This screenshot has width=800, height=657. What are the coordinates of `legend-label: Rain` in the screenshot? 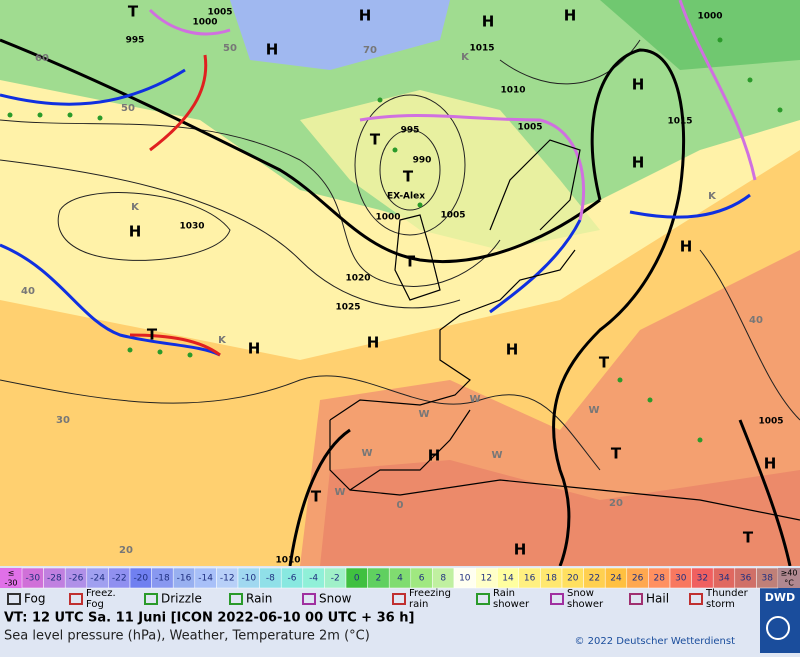 It's located at (504, 593).